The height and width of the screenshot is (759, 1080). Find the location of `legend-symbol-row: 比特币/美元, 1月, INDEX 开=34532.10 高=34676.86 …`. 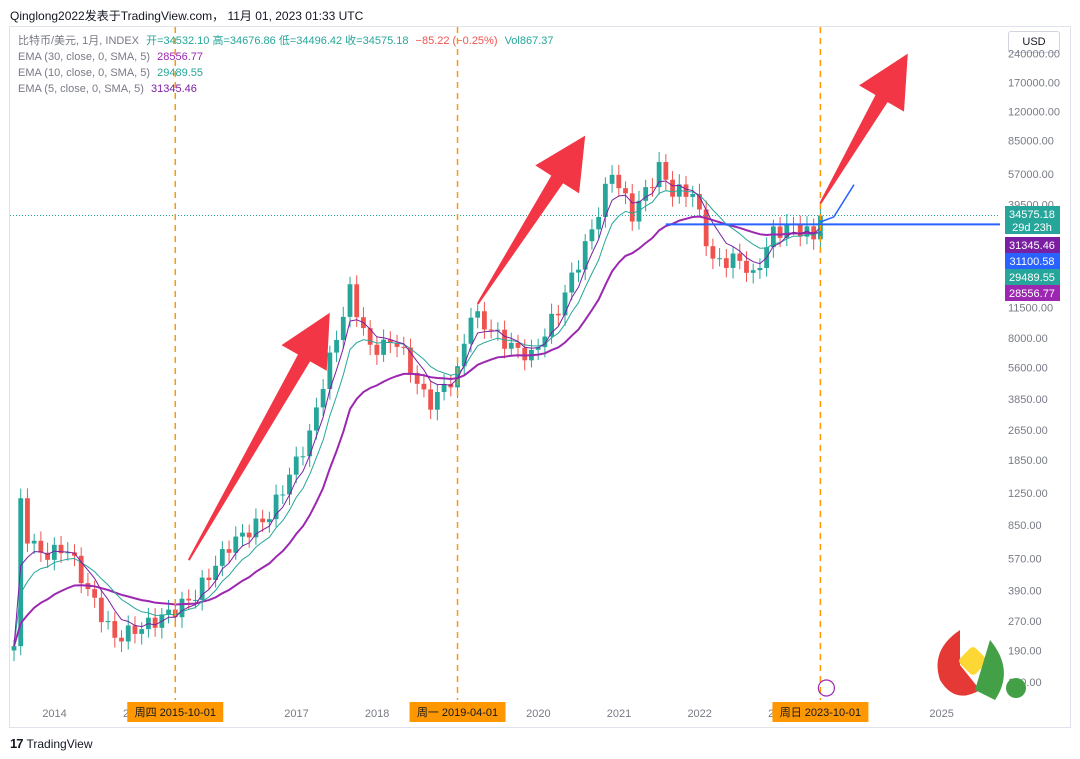

legend-symbol-row: 比特币/美元, 1月, INDEX 开=34532.10 高=34676.86 … is located at coordinates (286, 41).